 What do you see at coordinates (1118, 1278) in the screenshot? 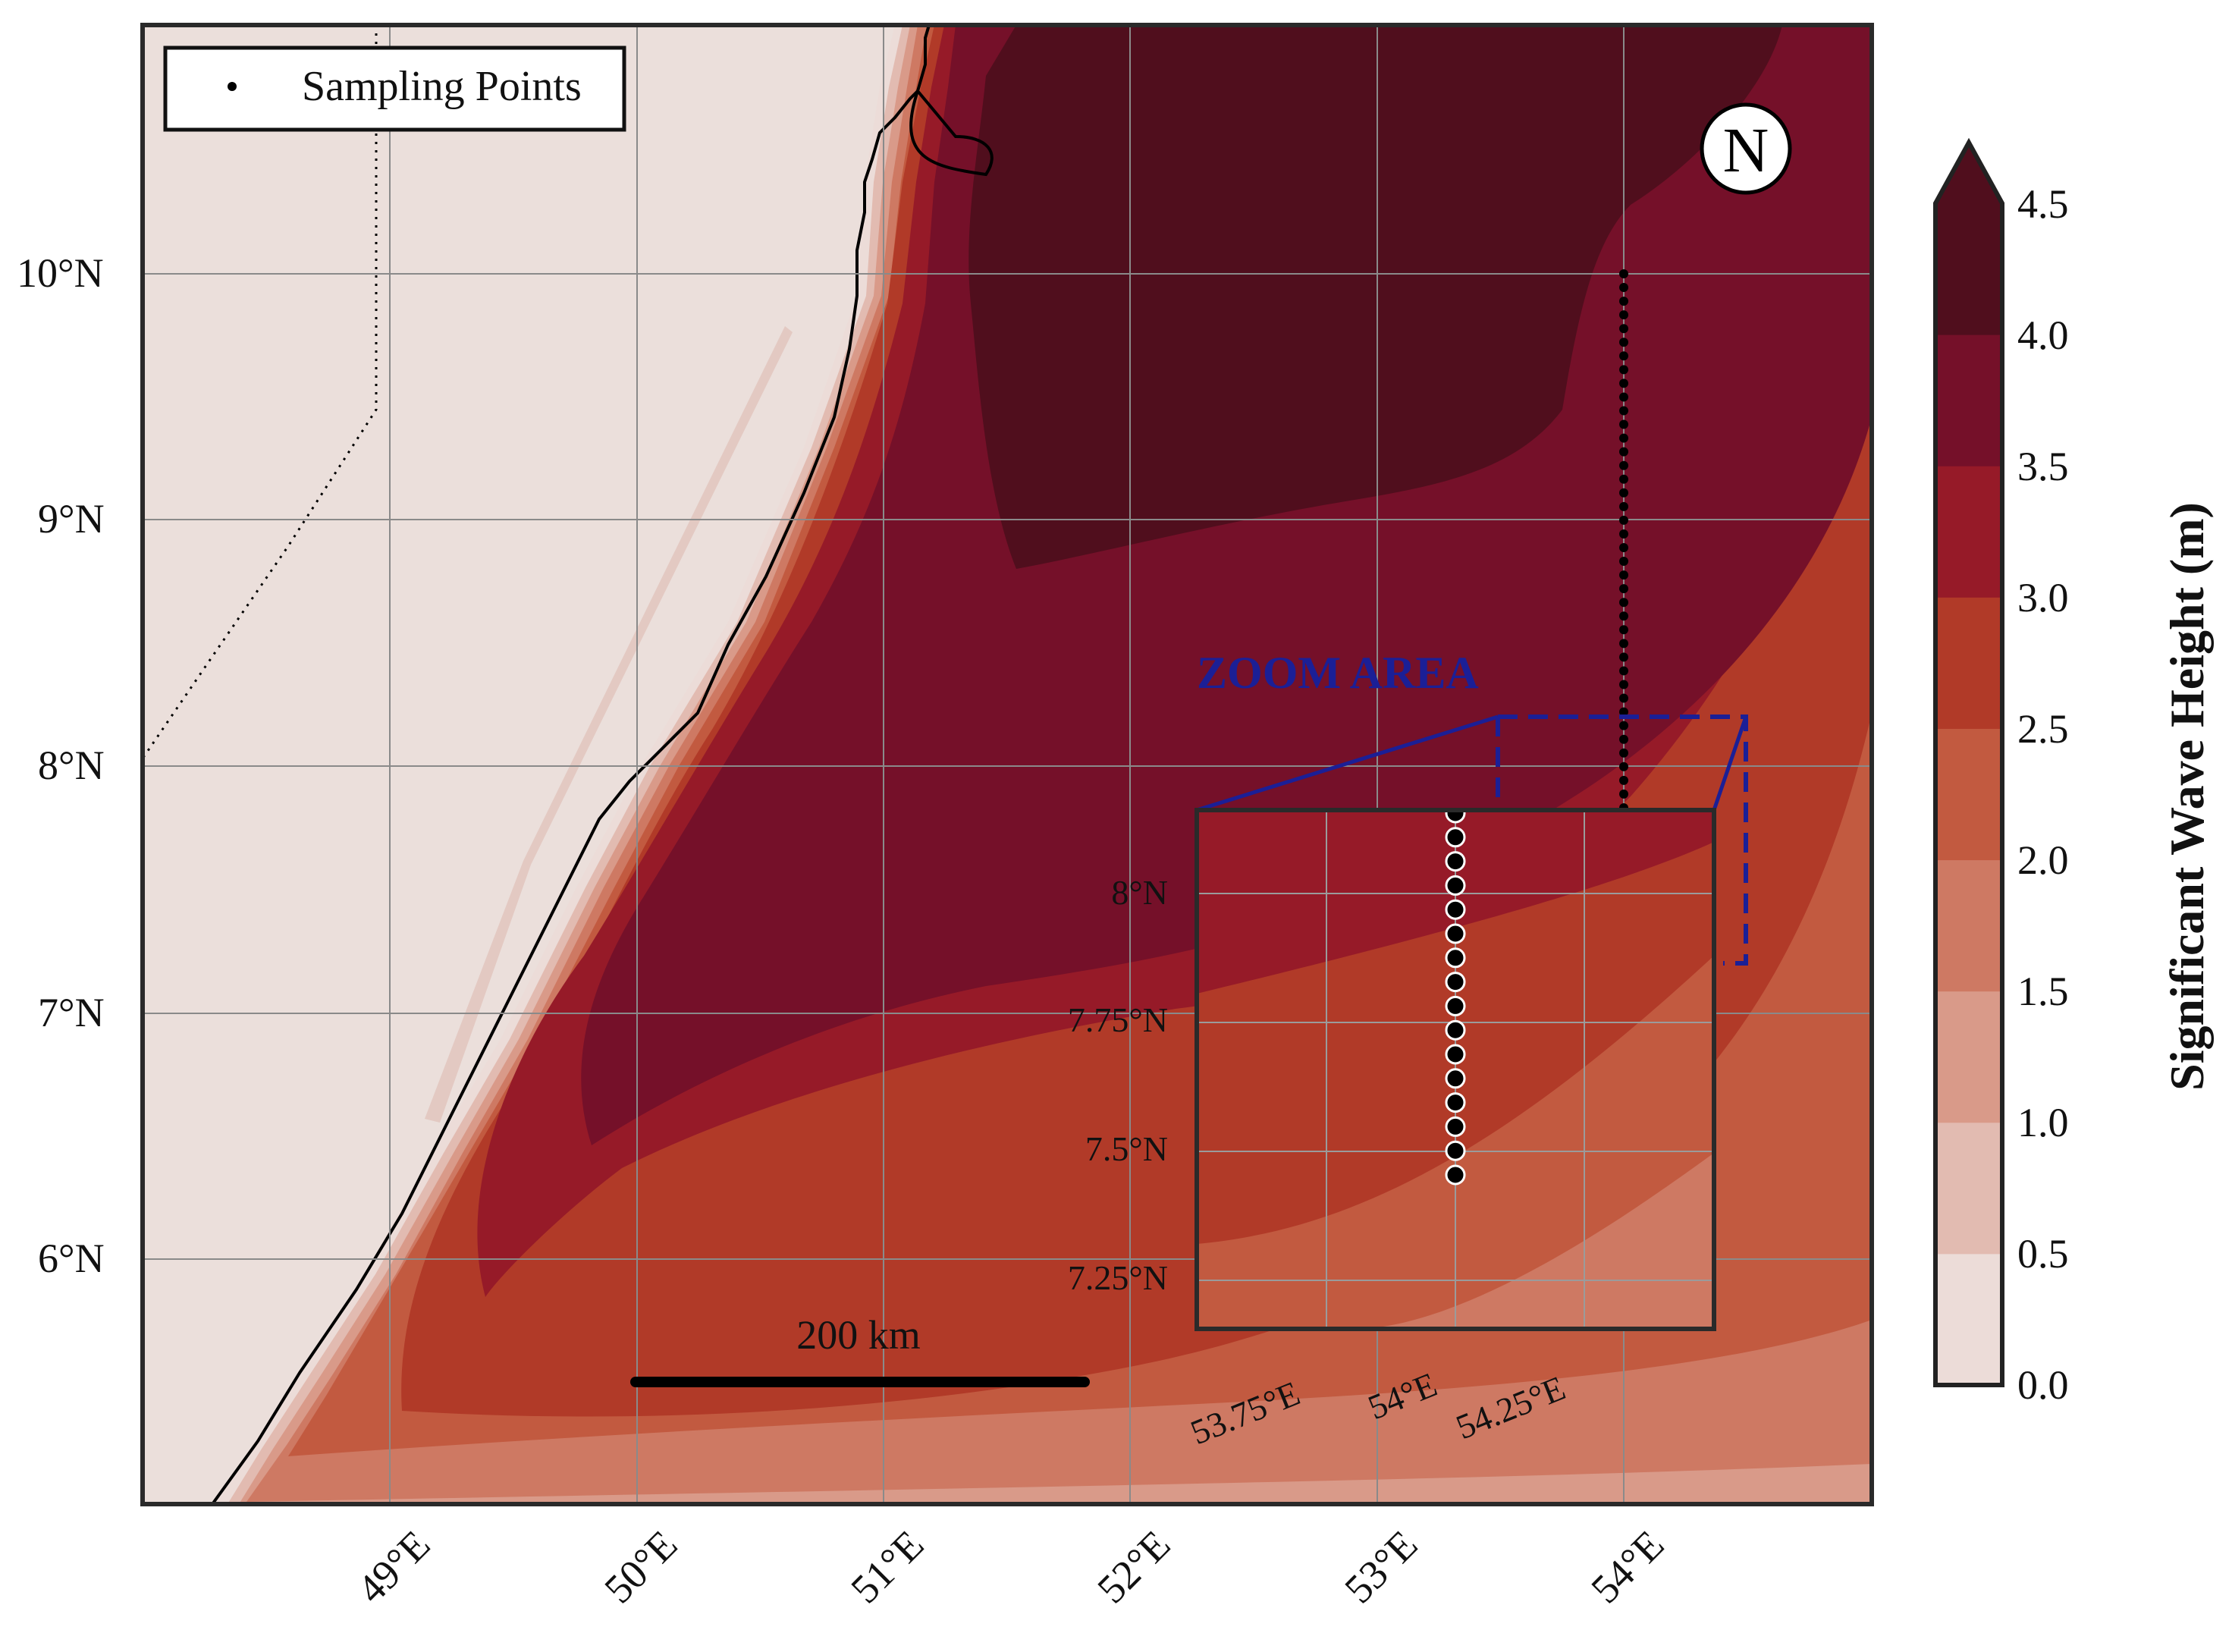
I see `inset-lat-tick: 7.25°N` at bounding box center [1118, 1278].